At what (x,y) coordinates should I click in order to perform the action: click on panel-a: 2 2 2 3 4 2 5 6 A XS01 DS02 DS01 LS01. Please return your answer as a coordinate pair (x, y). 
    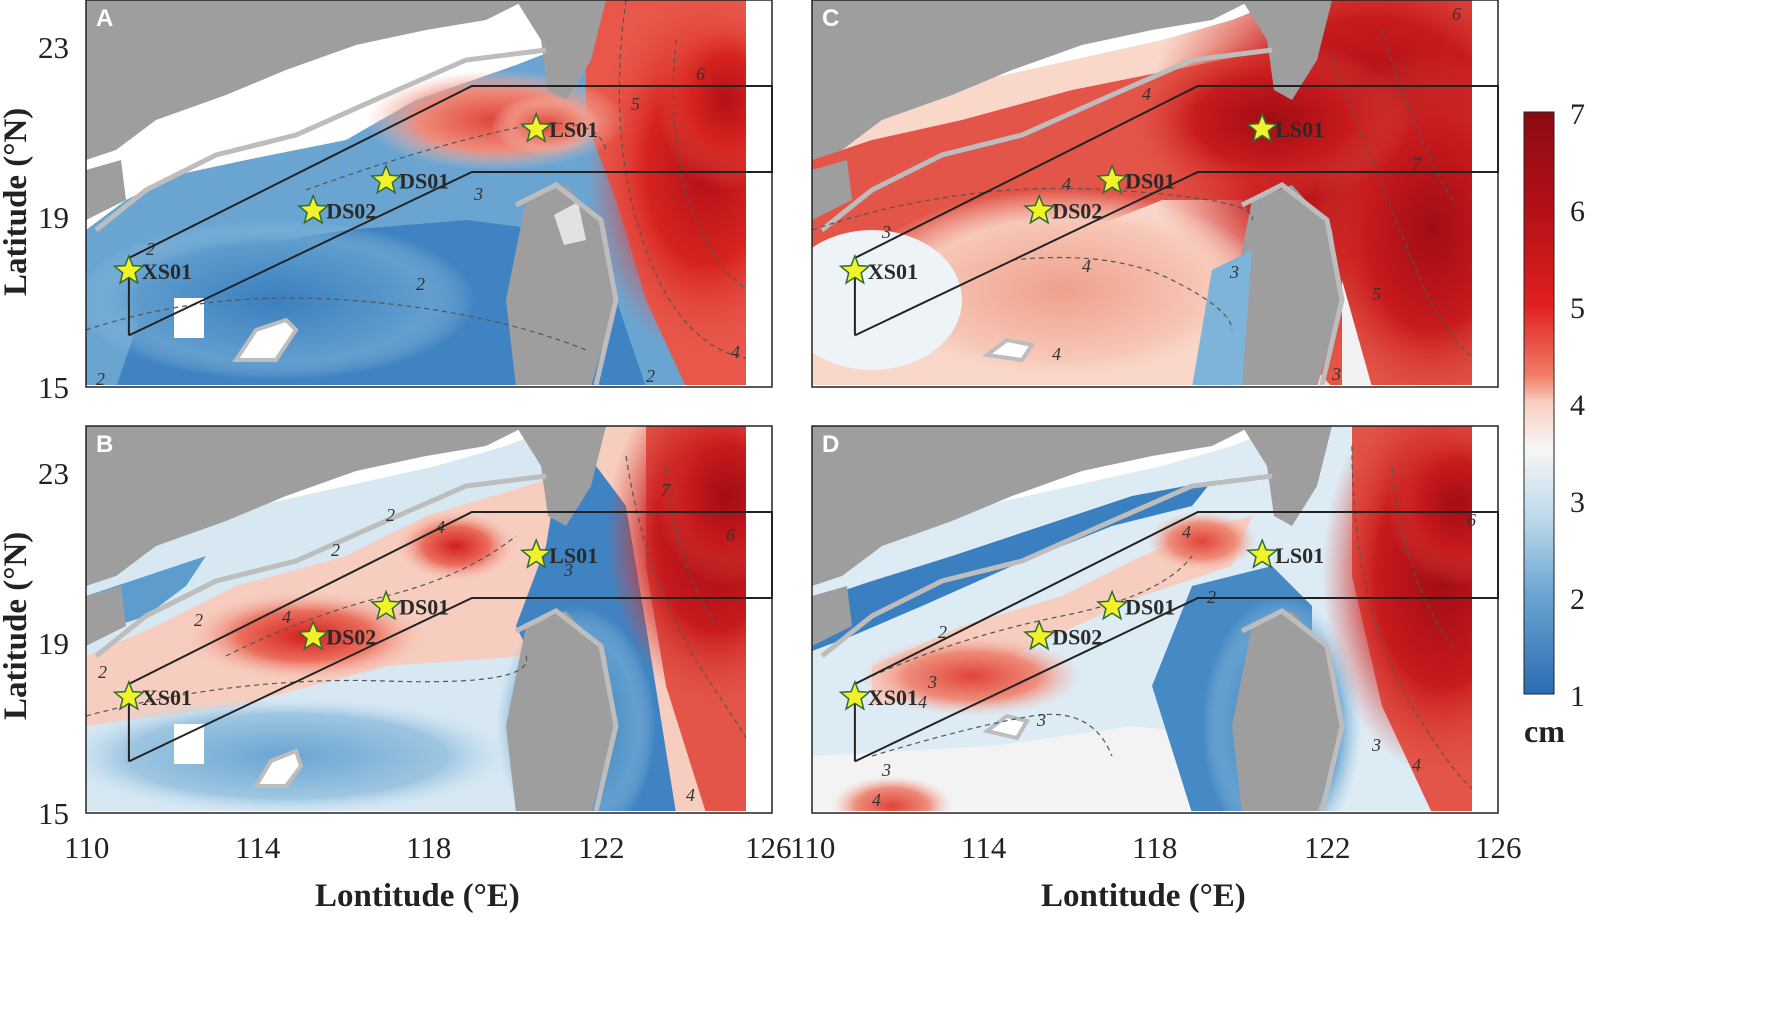
    Looking at the image, I should click on (429, 194).